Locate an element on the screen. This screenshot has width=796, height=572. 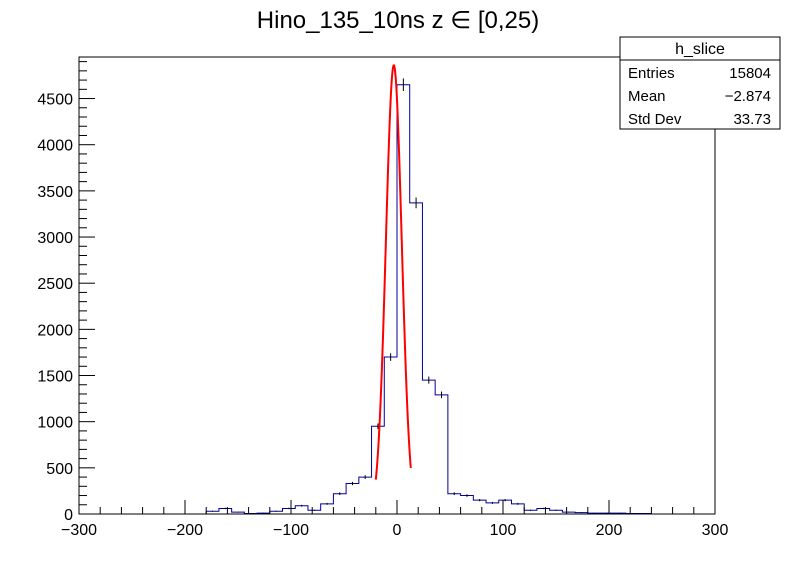
x-tick-label: 300 is located at coordinates (715, 530).